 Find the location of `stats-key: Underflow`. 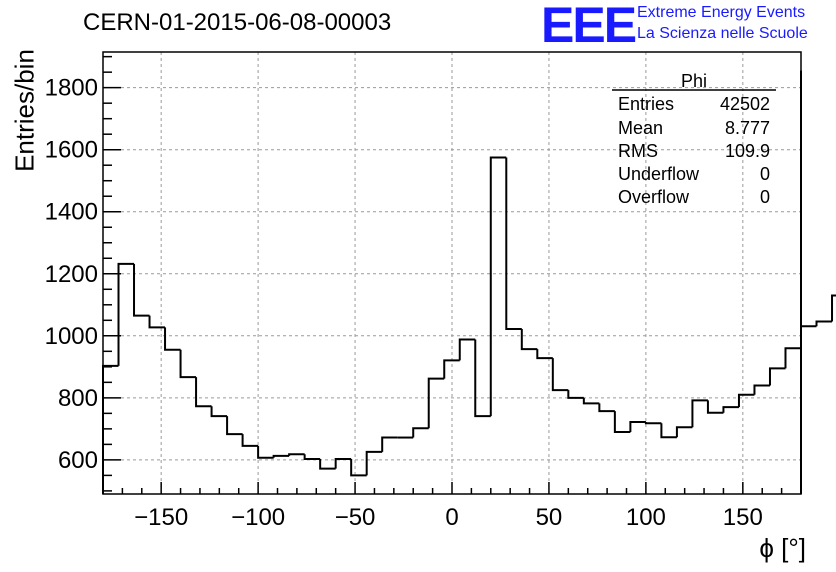

stats-key: Underflow is located at coordinates (659, 174).